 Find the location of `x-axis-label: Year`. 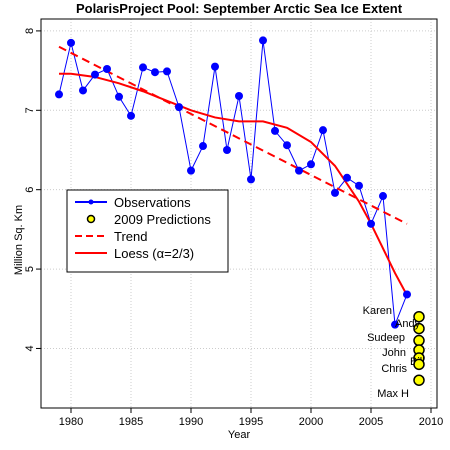

x-axis-label: Year is located at coordinates (239, 435).